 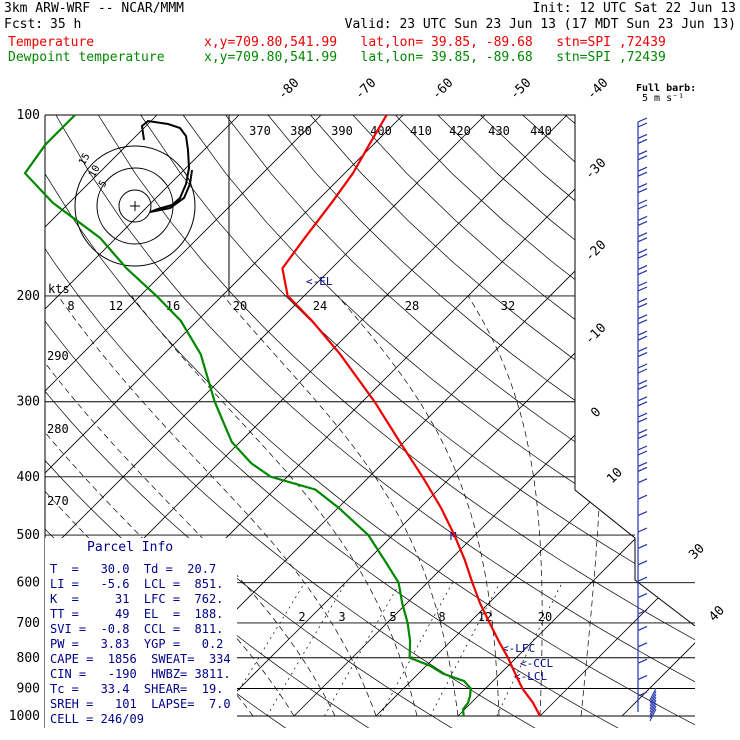 What do you see at coordinates (663, 98) in the screenshot?
I see `full-barb-units: 5 m s⁻¹` at bounding box center [663, 98].